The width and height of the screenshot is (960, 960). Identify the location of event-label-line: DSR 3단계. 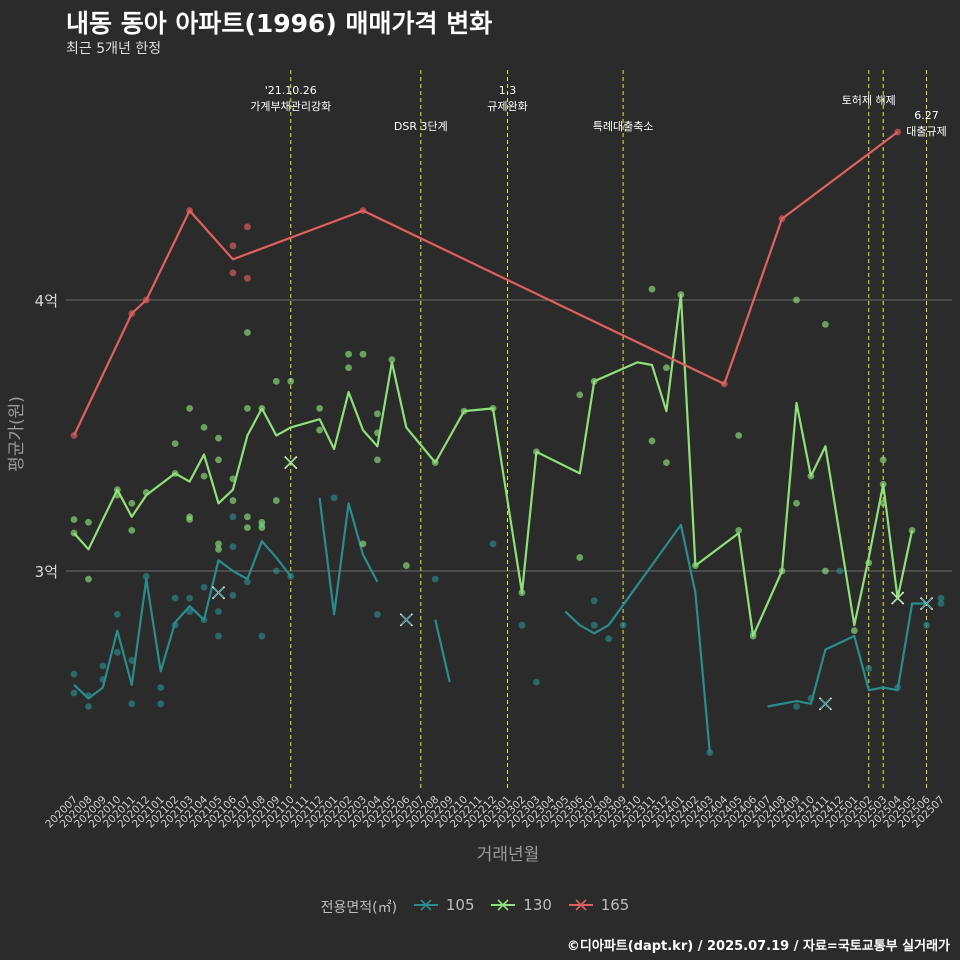
(421, 126).